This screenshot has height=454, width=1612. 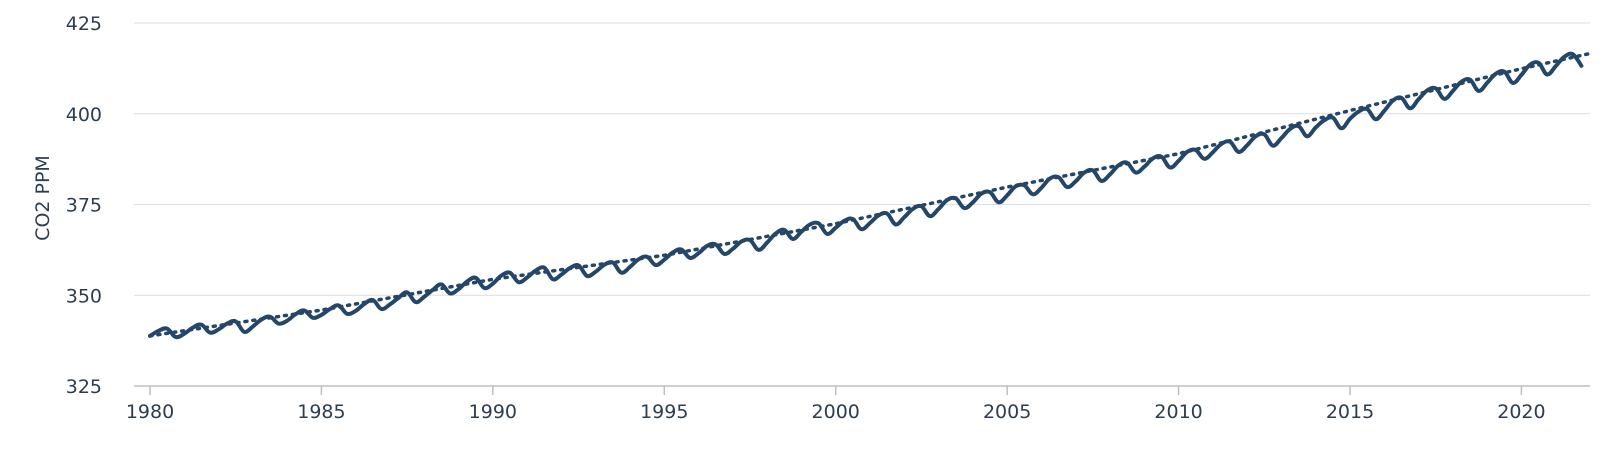 What do you see at coordinates (84, 24) in the screenshot?
I see `y-tick-label-425: 425` at bounding box center [84, 24].